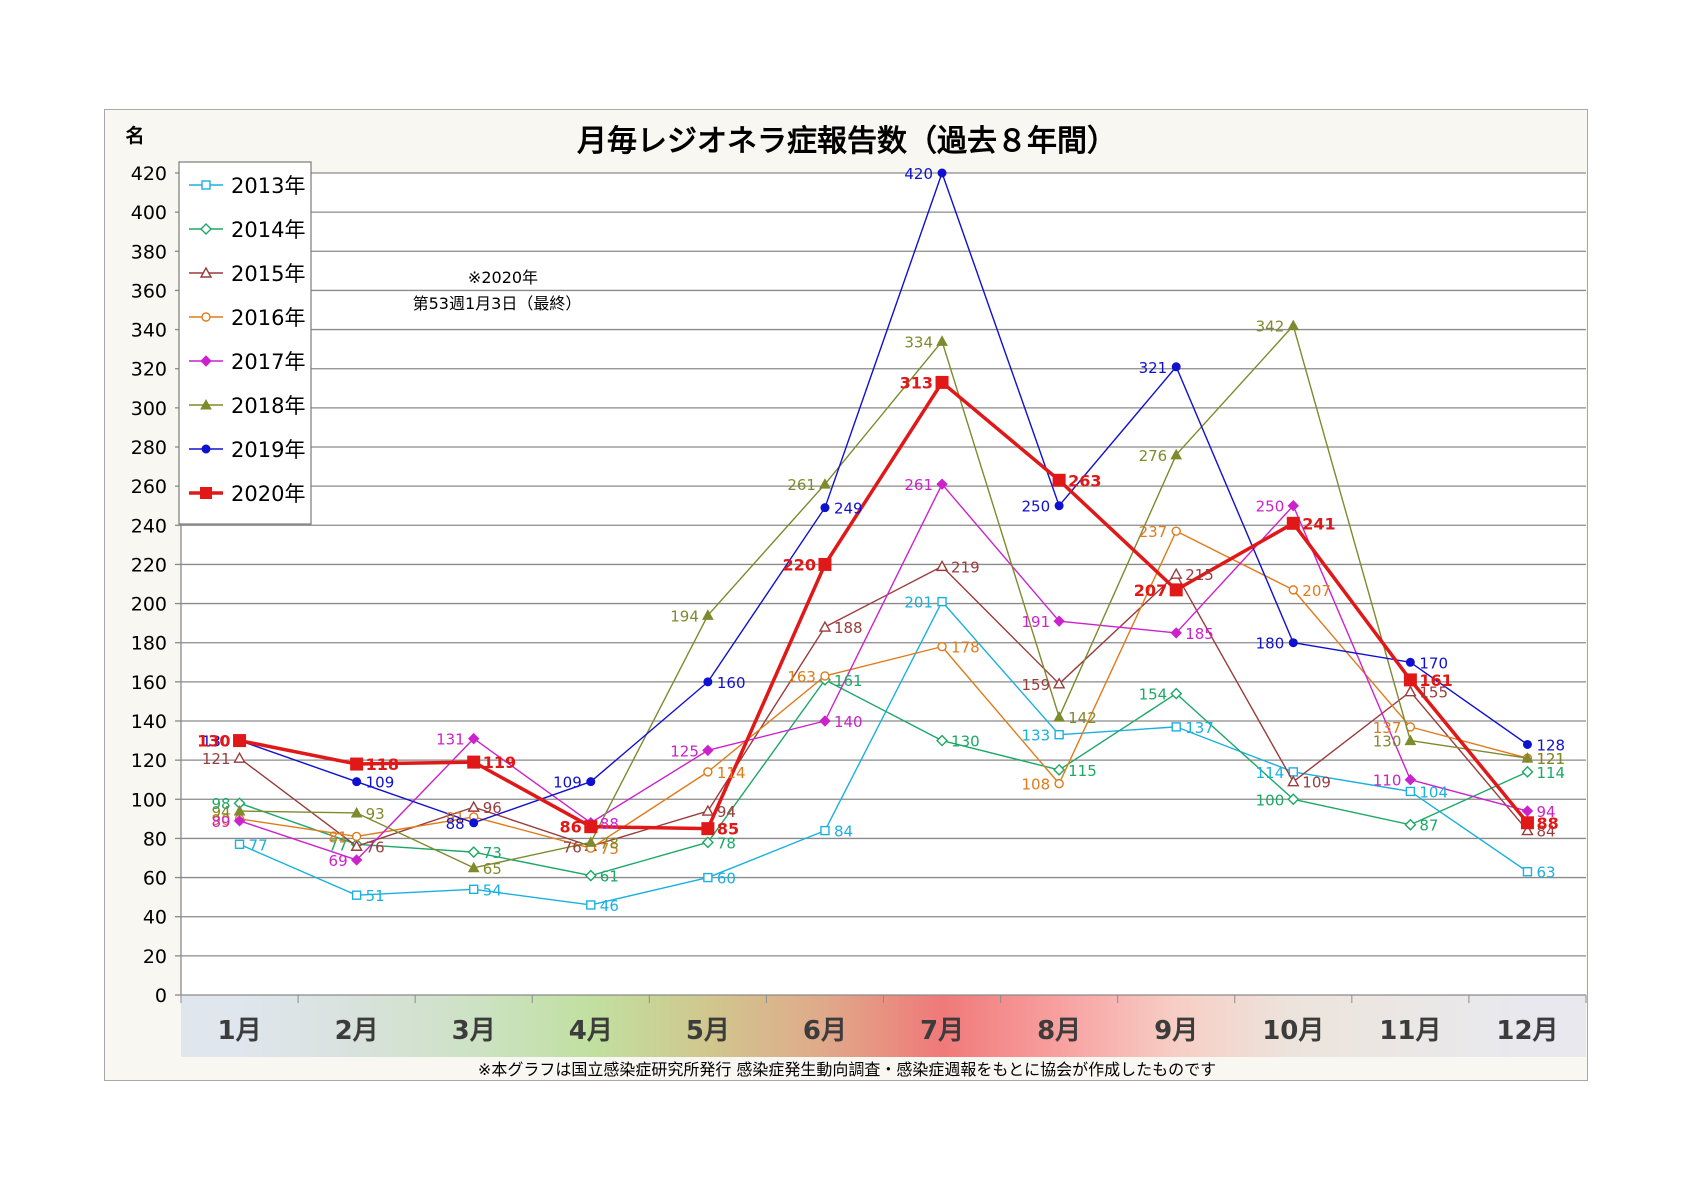  What do you see at coordinates (848, 722) in the screenshot?
I see `series-2017-data-label: 140` at bounding box center [848, 722].